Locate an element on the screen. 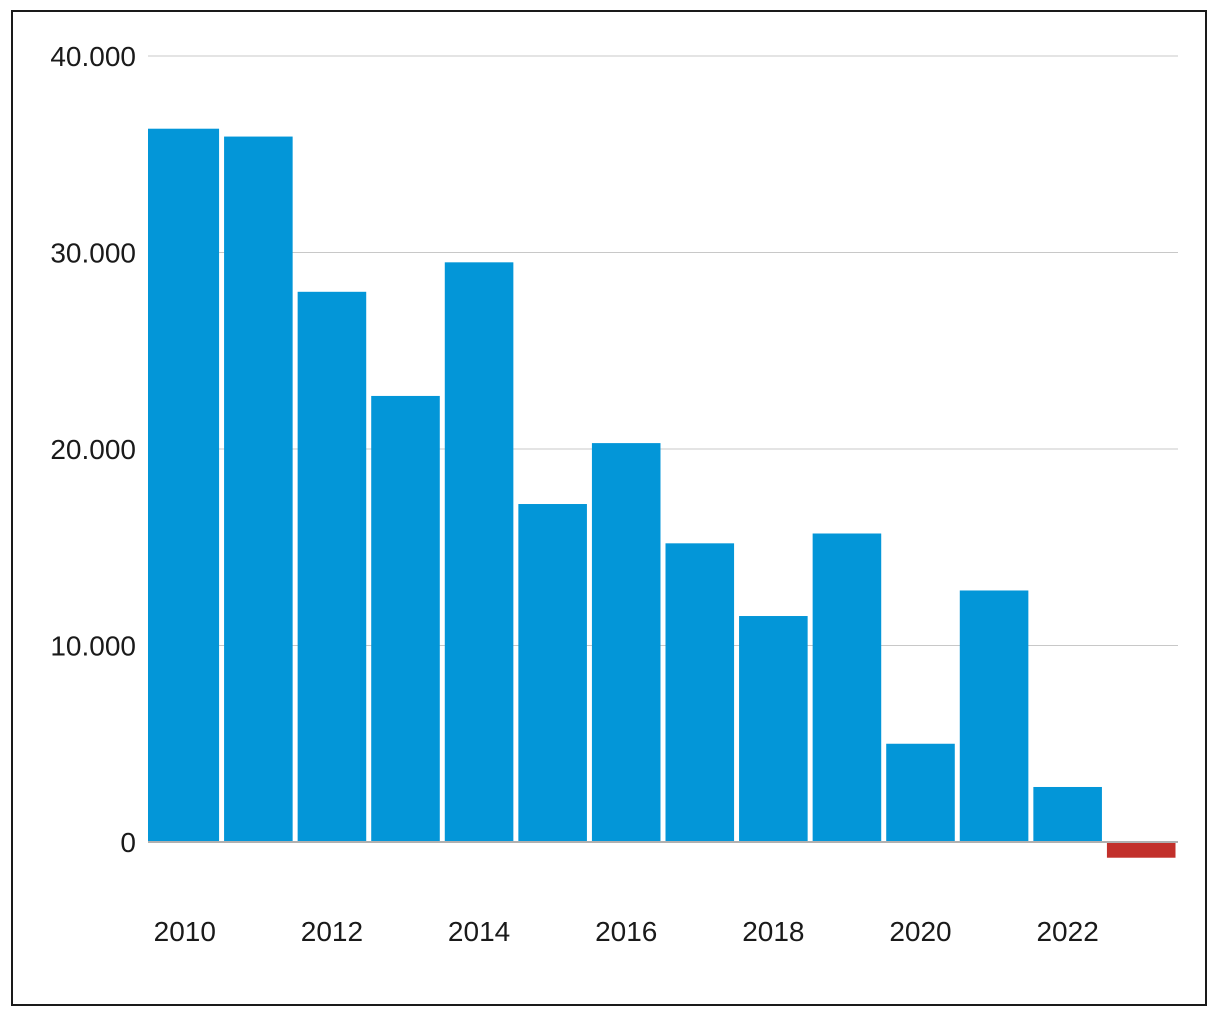 The image size is (1220, 1020). bar-2022 is located at coordinates (1067, 814).